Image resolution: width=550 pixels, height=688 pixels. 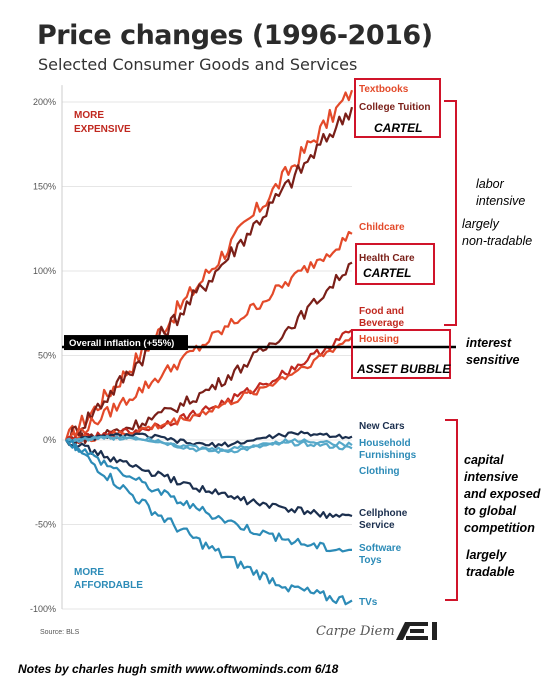 What do you see at coordinates (121, 343) in the screenshot?
I see `inflation-label: Overall inflation (+55%)` at bounding box center [121, 343].